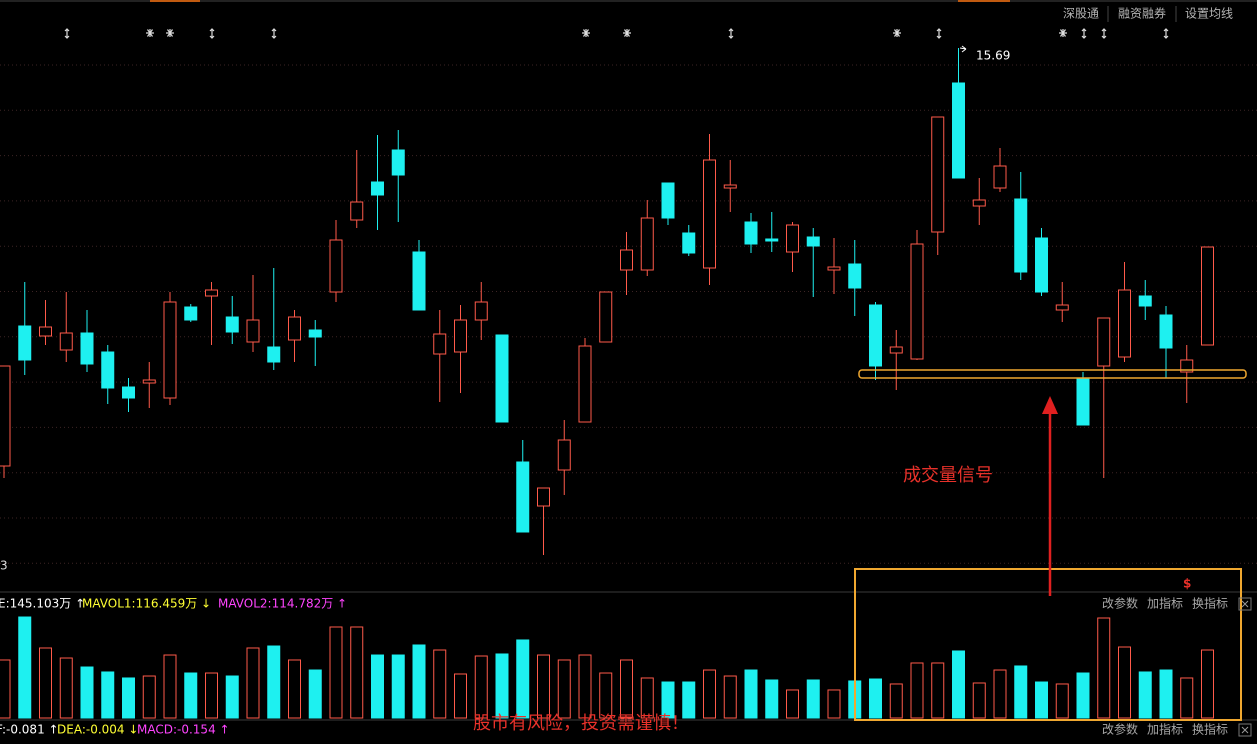 This screenshot has height=744, width=1257. Describe the element at coordinates (628, 1) in the screenshot. I see `top-edge` at that location.